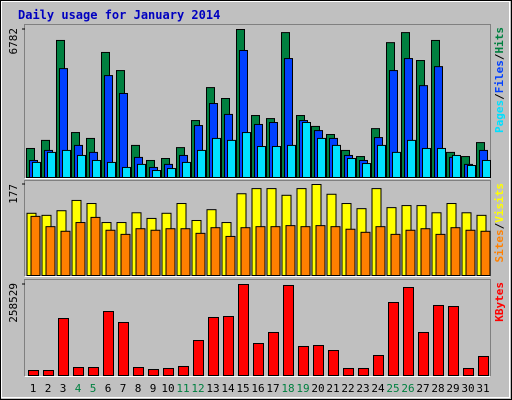  I want to click on x-tick-label: 1, so click(33, 388).